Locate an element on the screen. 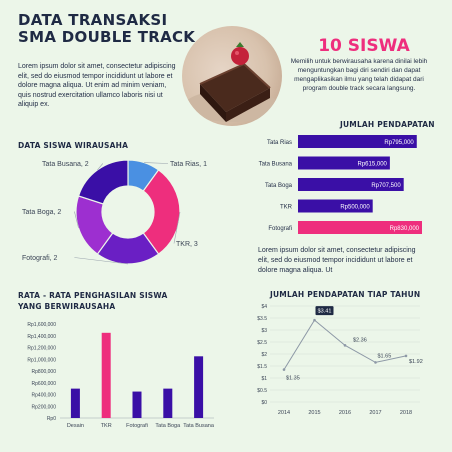 The height and width of the screenshot is (452, 452). yearly-income-chart-title: JUMLAH PENDAPATAN TIAP TAHUN is located at coordinates (345, 294).